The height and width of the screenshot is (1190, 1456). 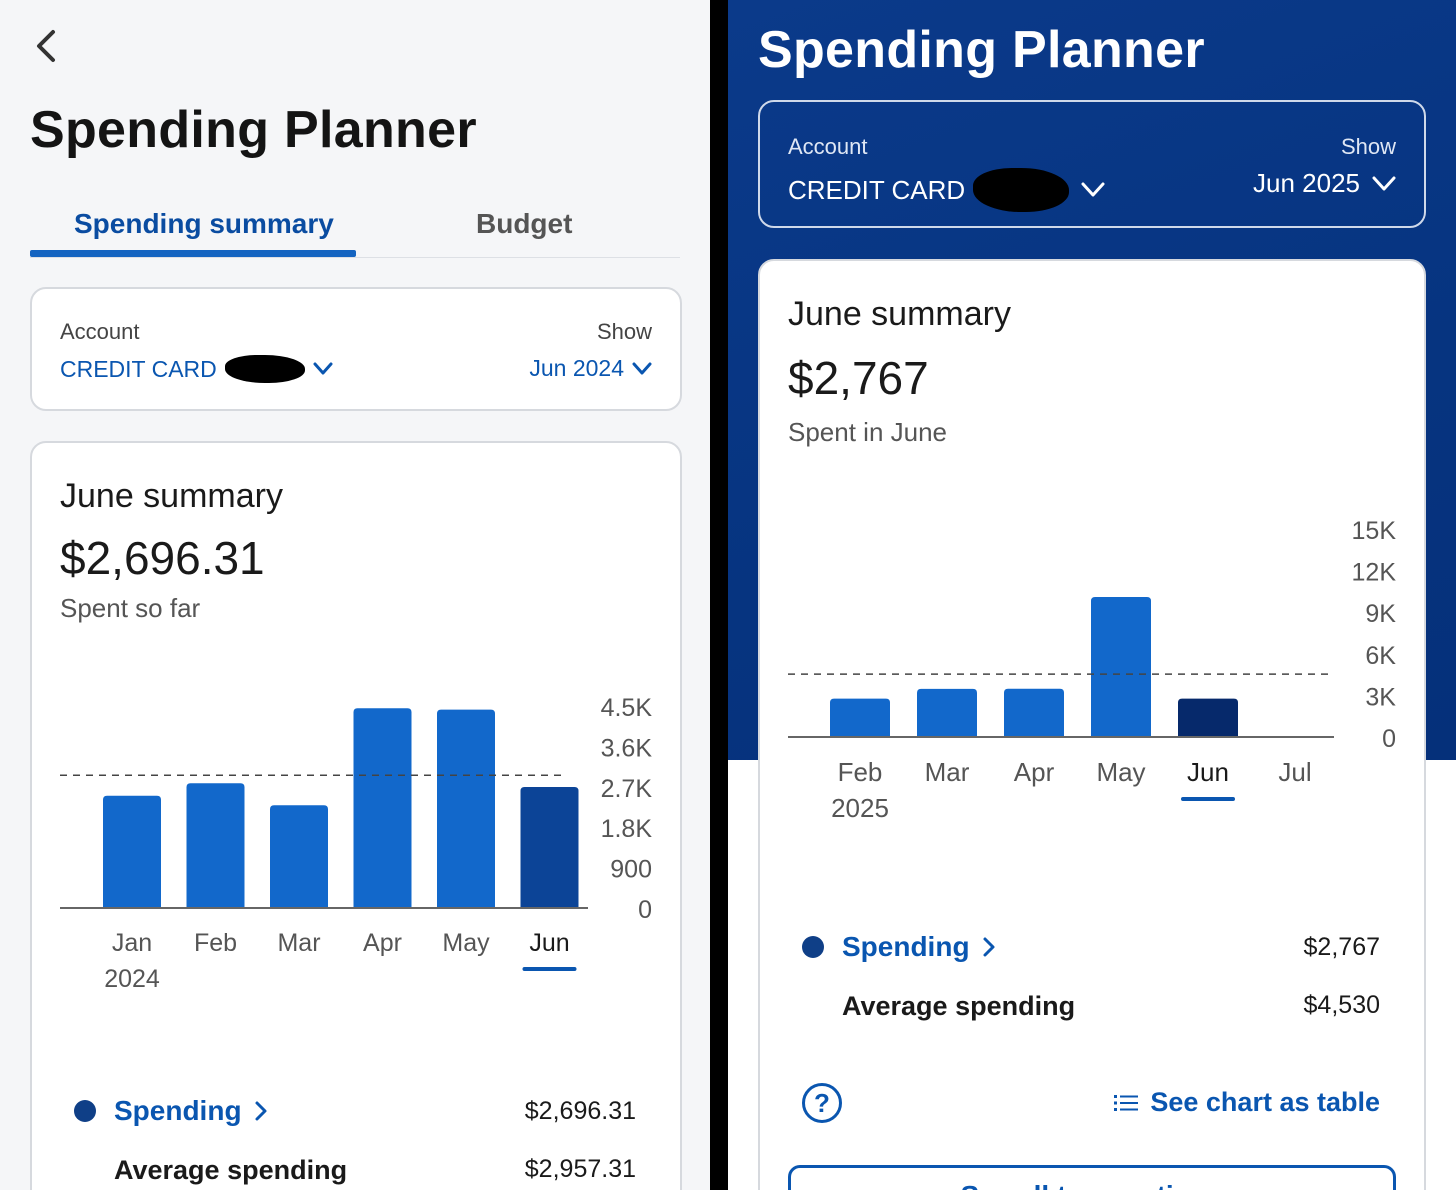 I want to click on chevron-left-icon, so click(x=46, y=46).